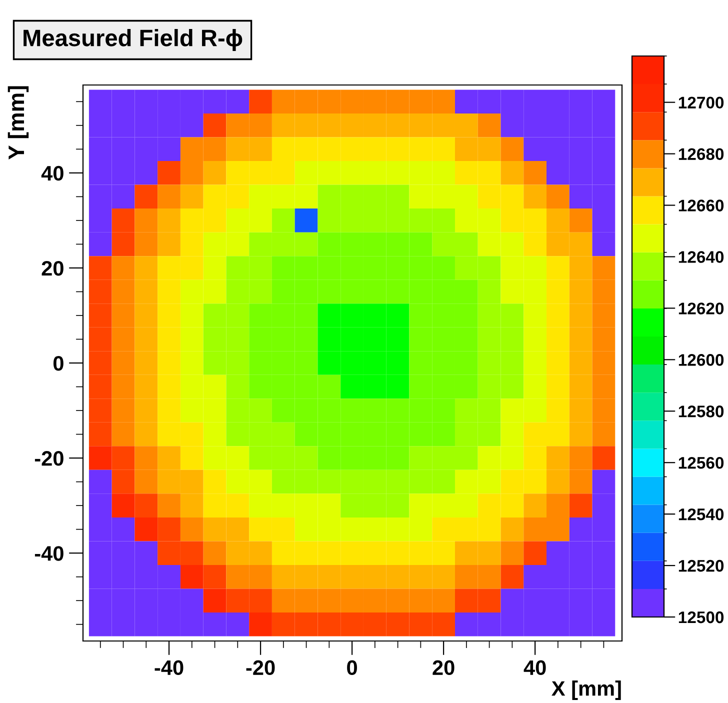 The height and width of the screenshot is (703, 728). What do you see at coordinates (701, 206) in the screenshot?
I see `color-bar-label: 12660` at bounding box center [701, 206].